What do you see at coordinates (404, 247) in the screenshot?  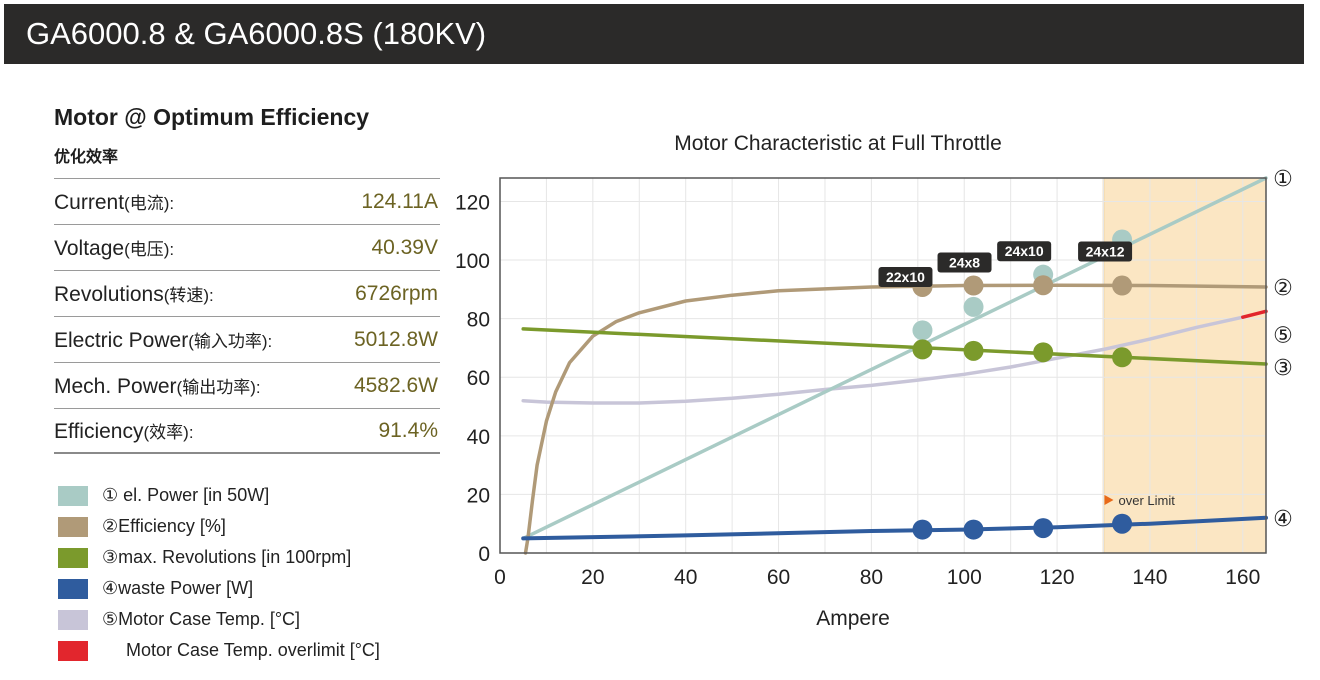 I see `spec-value: 40.39V` at bounding box center [404, 247].